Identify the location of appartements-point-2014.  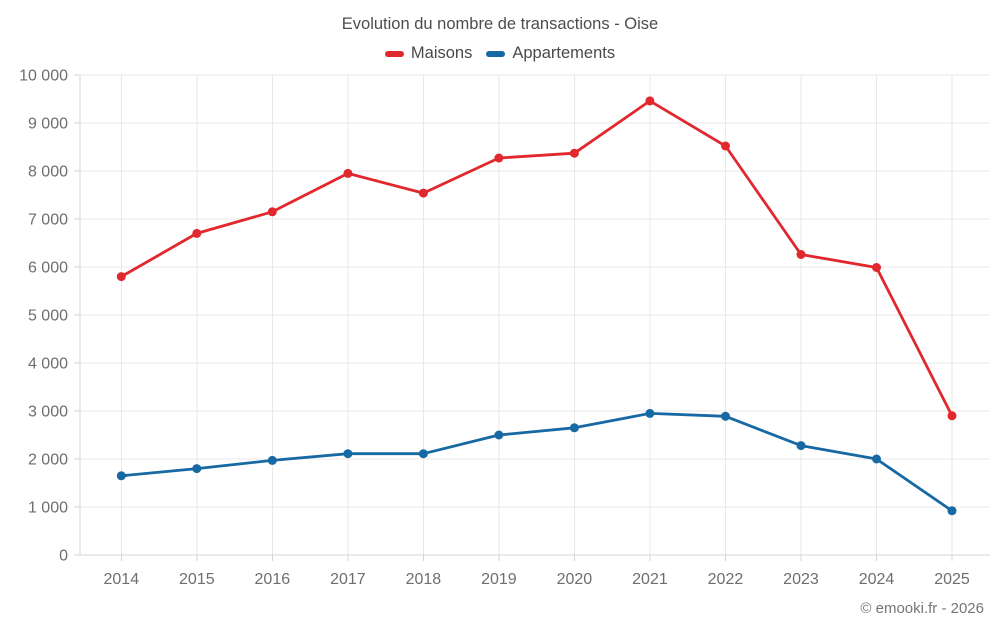
(121, 476).